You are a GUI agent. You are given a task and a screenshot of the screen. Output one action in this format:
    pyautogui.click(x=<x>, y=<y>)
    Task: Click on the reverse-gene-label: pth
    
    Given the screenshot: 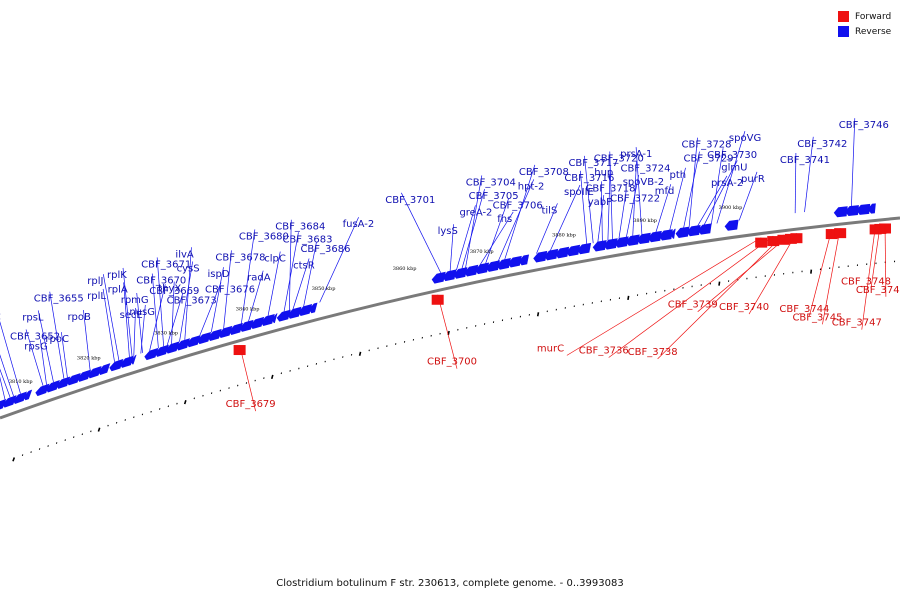 What is the action you would take?
    pyautogui.click(x=678, y=175)
    